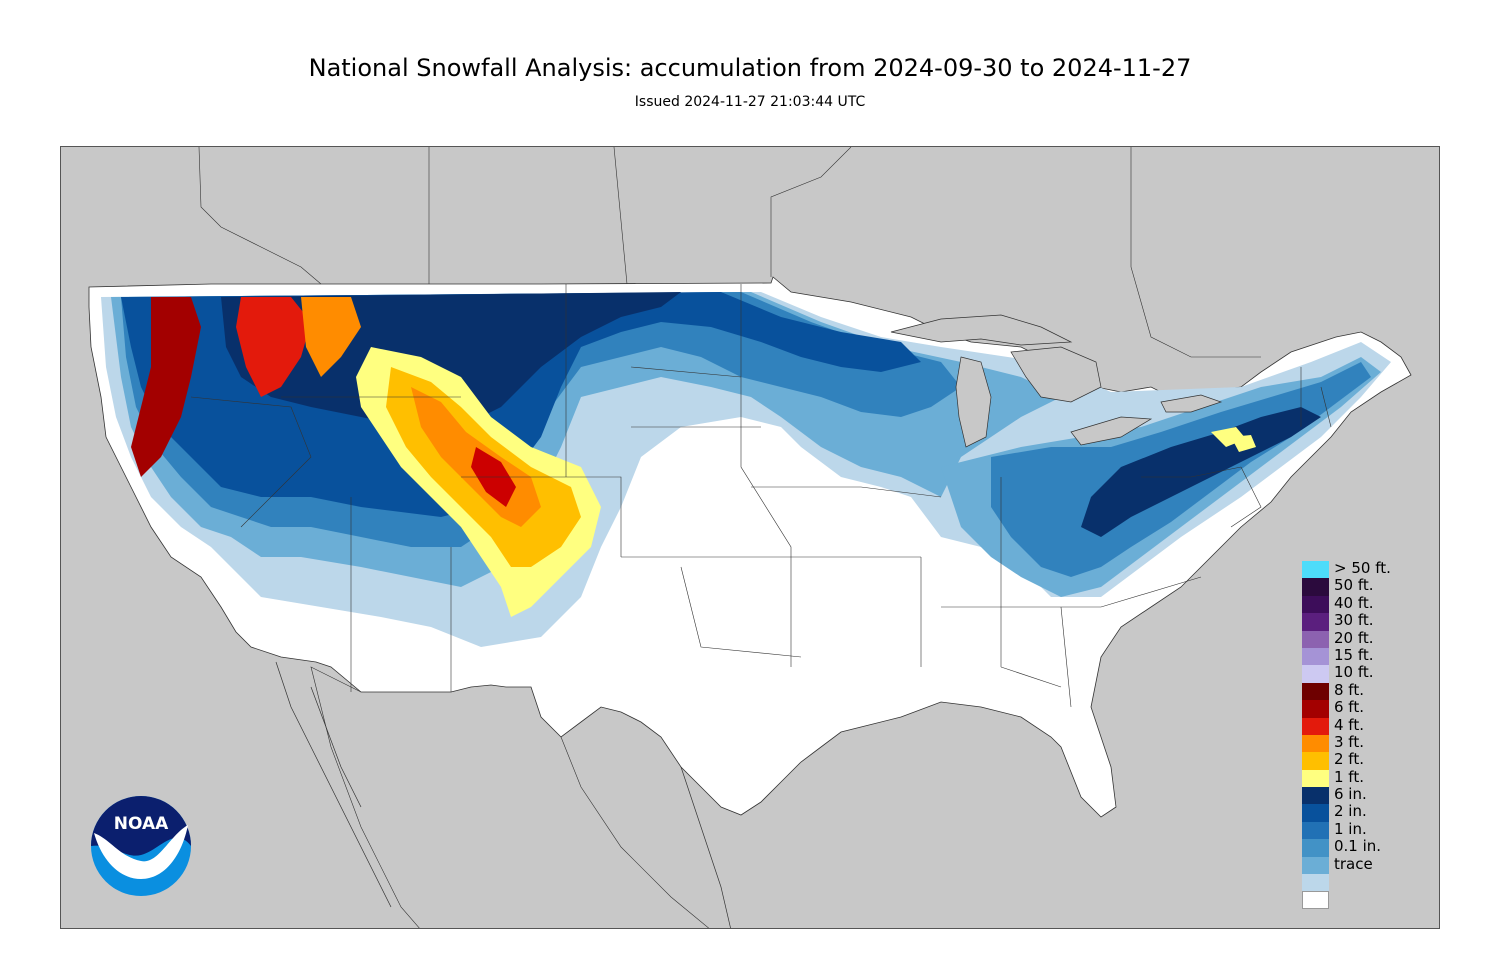  Describe the element at coordinates (1349, 776) in the screenshot. I see `legend-label: 1 ft.` at that location.